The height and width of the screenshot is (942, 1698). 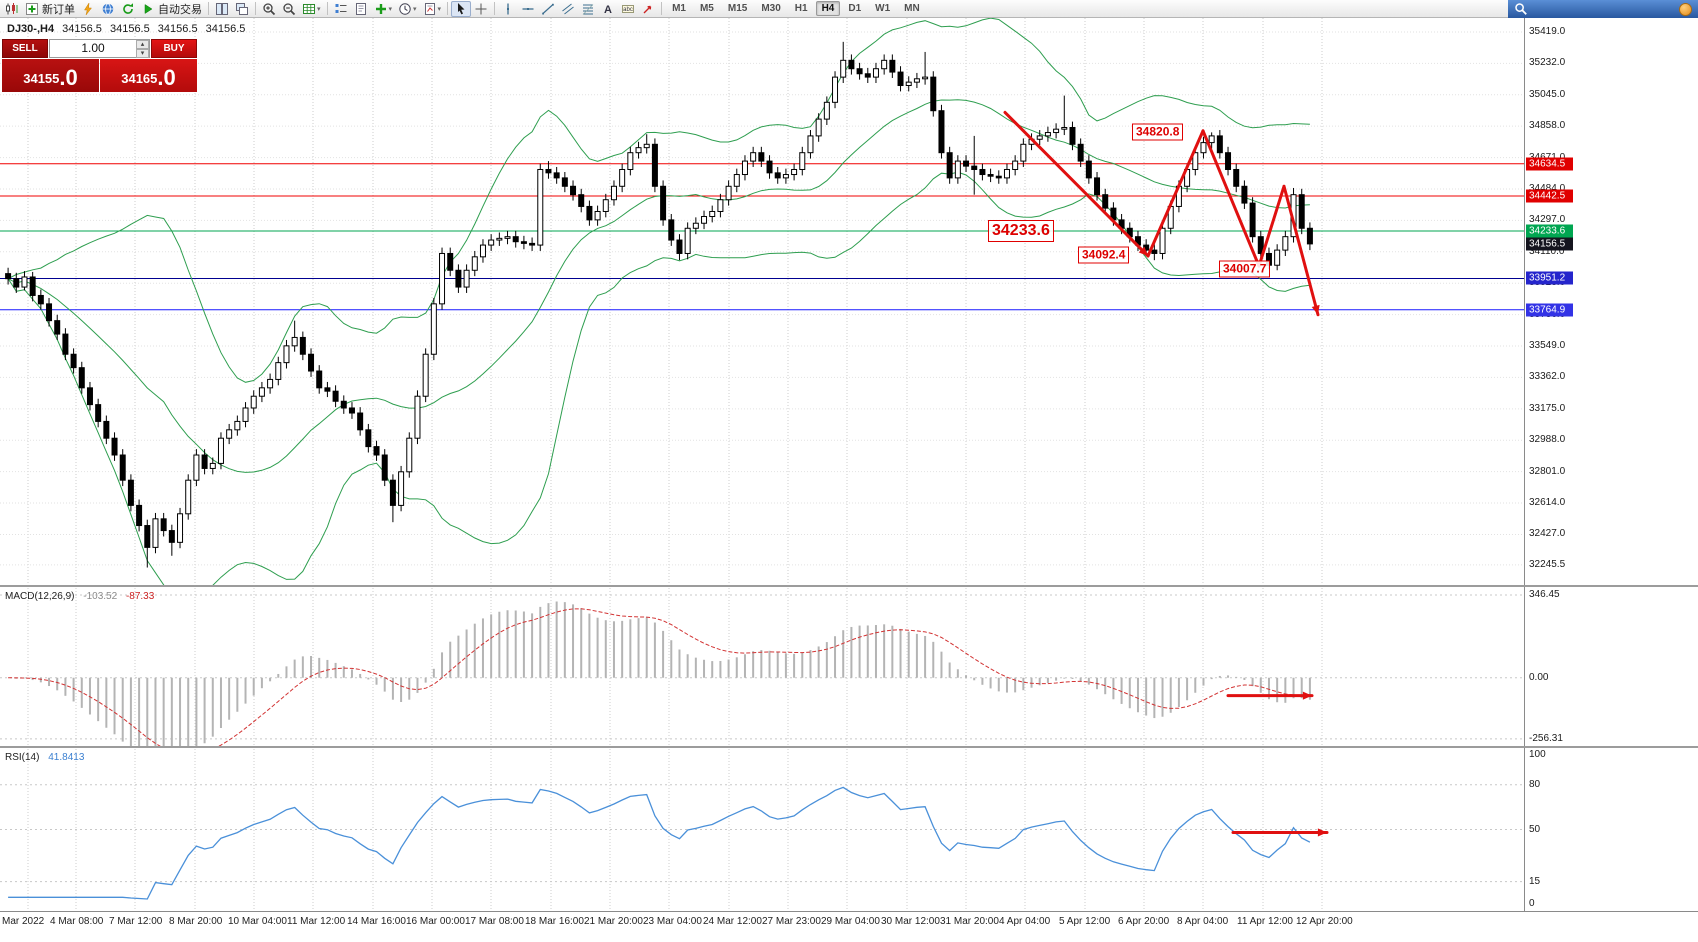 What do you see at coordinates (481, 9) in the screenshot?
I see `crosshair-tool` at bounding box center [481, 9].